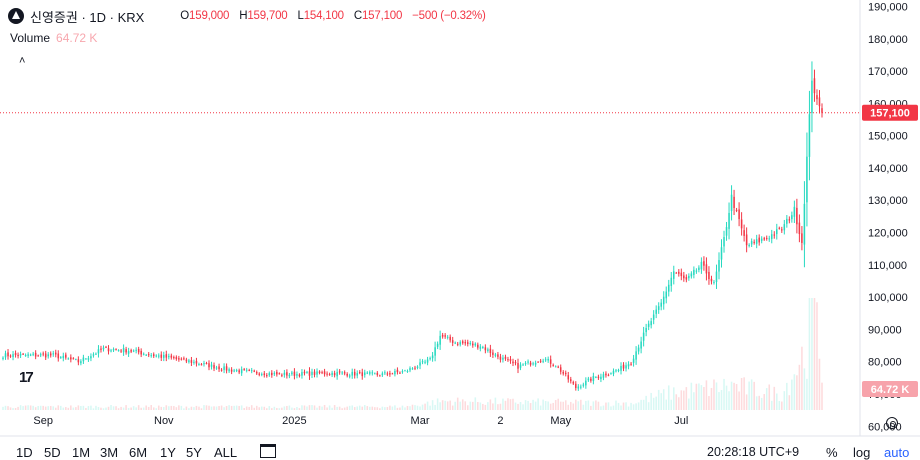 Image resolution: width=920 pixels, height=460 pixels. I want to click on calendar-icon, so click(268, 451).